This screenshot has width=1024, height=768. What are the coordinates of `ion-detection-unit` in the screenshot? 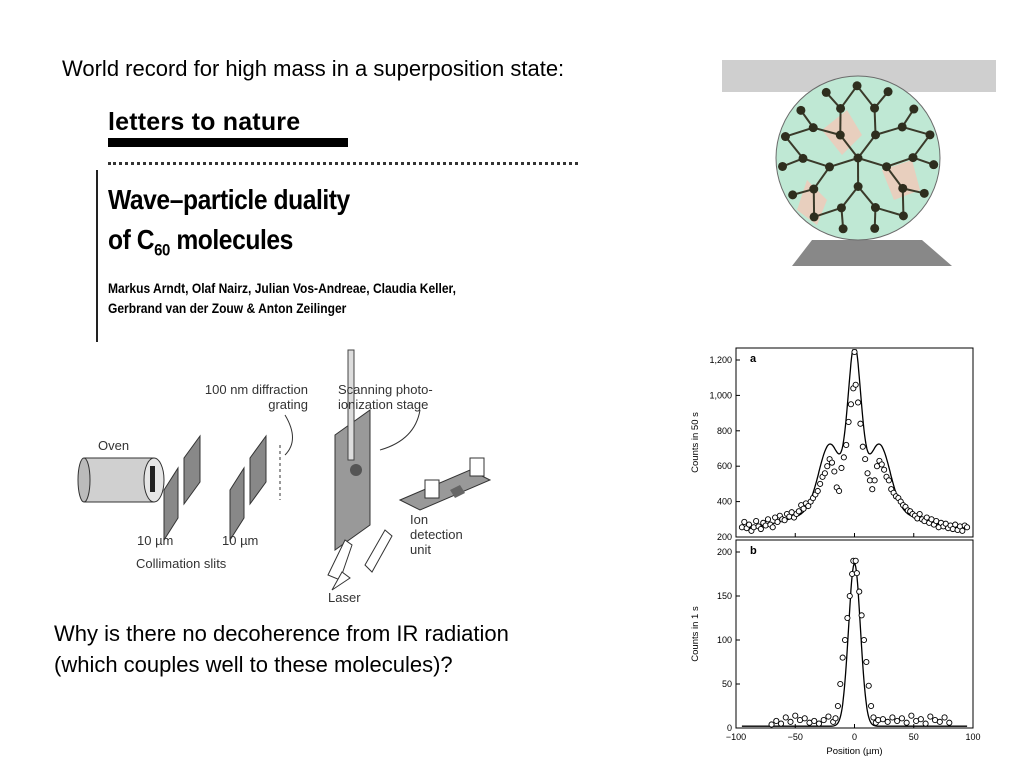 It's located at (445, 484).